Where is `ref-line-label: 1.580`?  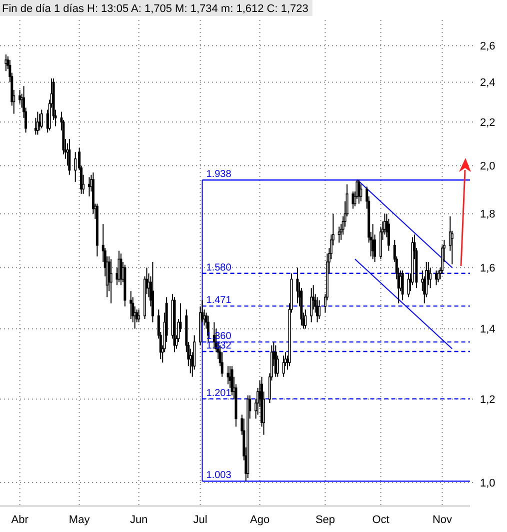 ref-line-label: 1.580 is located at coordinates (219, 268).